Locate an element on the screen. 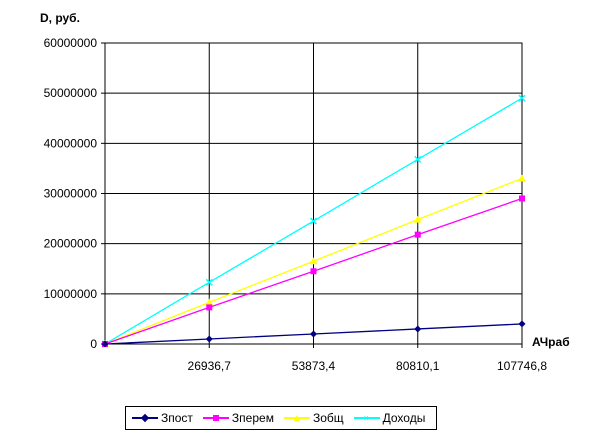  y-tick-label: 60000000 is located at coordinates (71, 43).